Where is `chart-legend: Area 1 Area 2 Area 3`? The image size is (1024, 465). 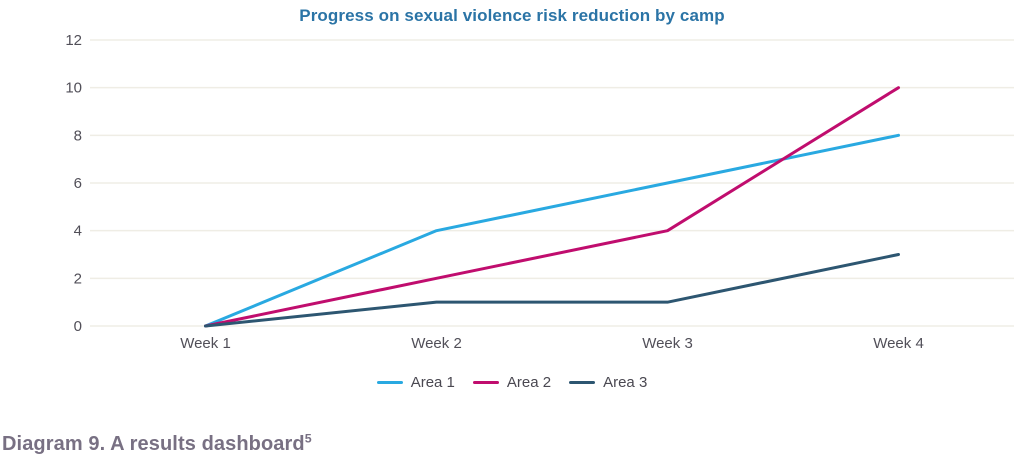 chart-legend: Area 1 Area 2 Area 3 is located at coordinates (512, 382).